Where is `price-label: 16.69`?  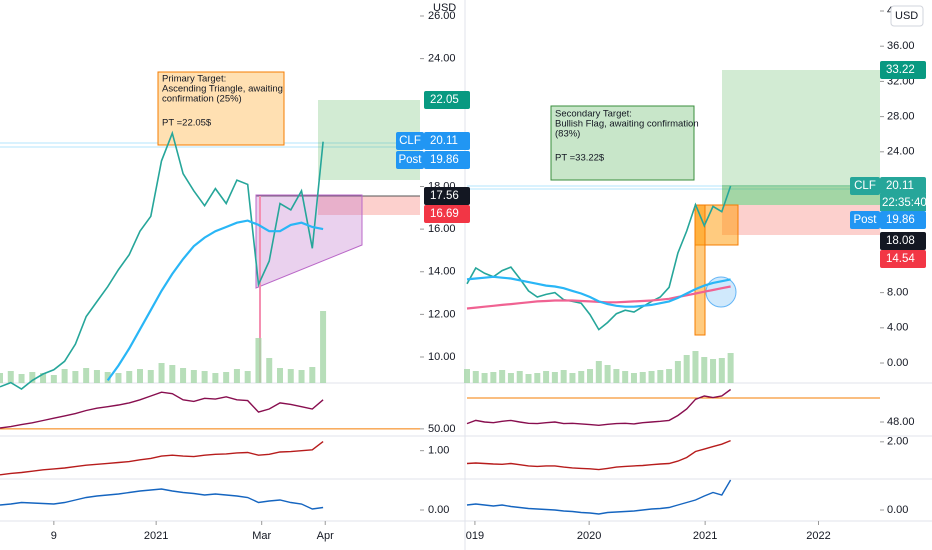
price-label: 16.69 is located at coordinates (444, 214).